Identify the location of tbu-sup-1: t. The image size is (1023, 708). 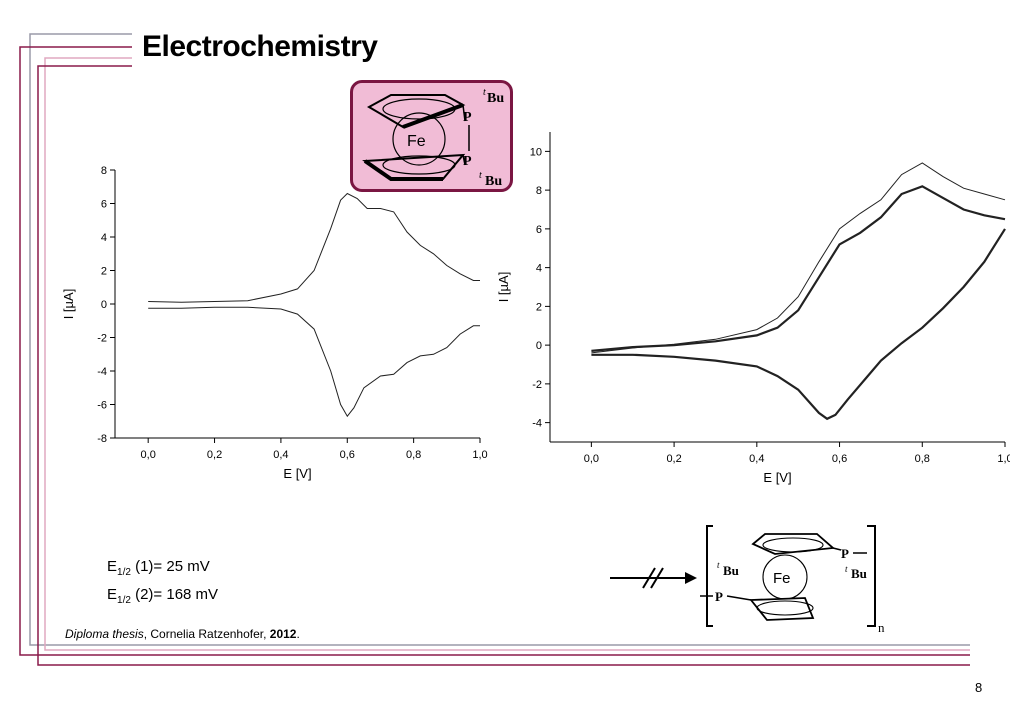
(484, 92).